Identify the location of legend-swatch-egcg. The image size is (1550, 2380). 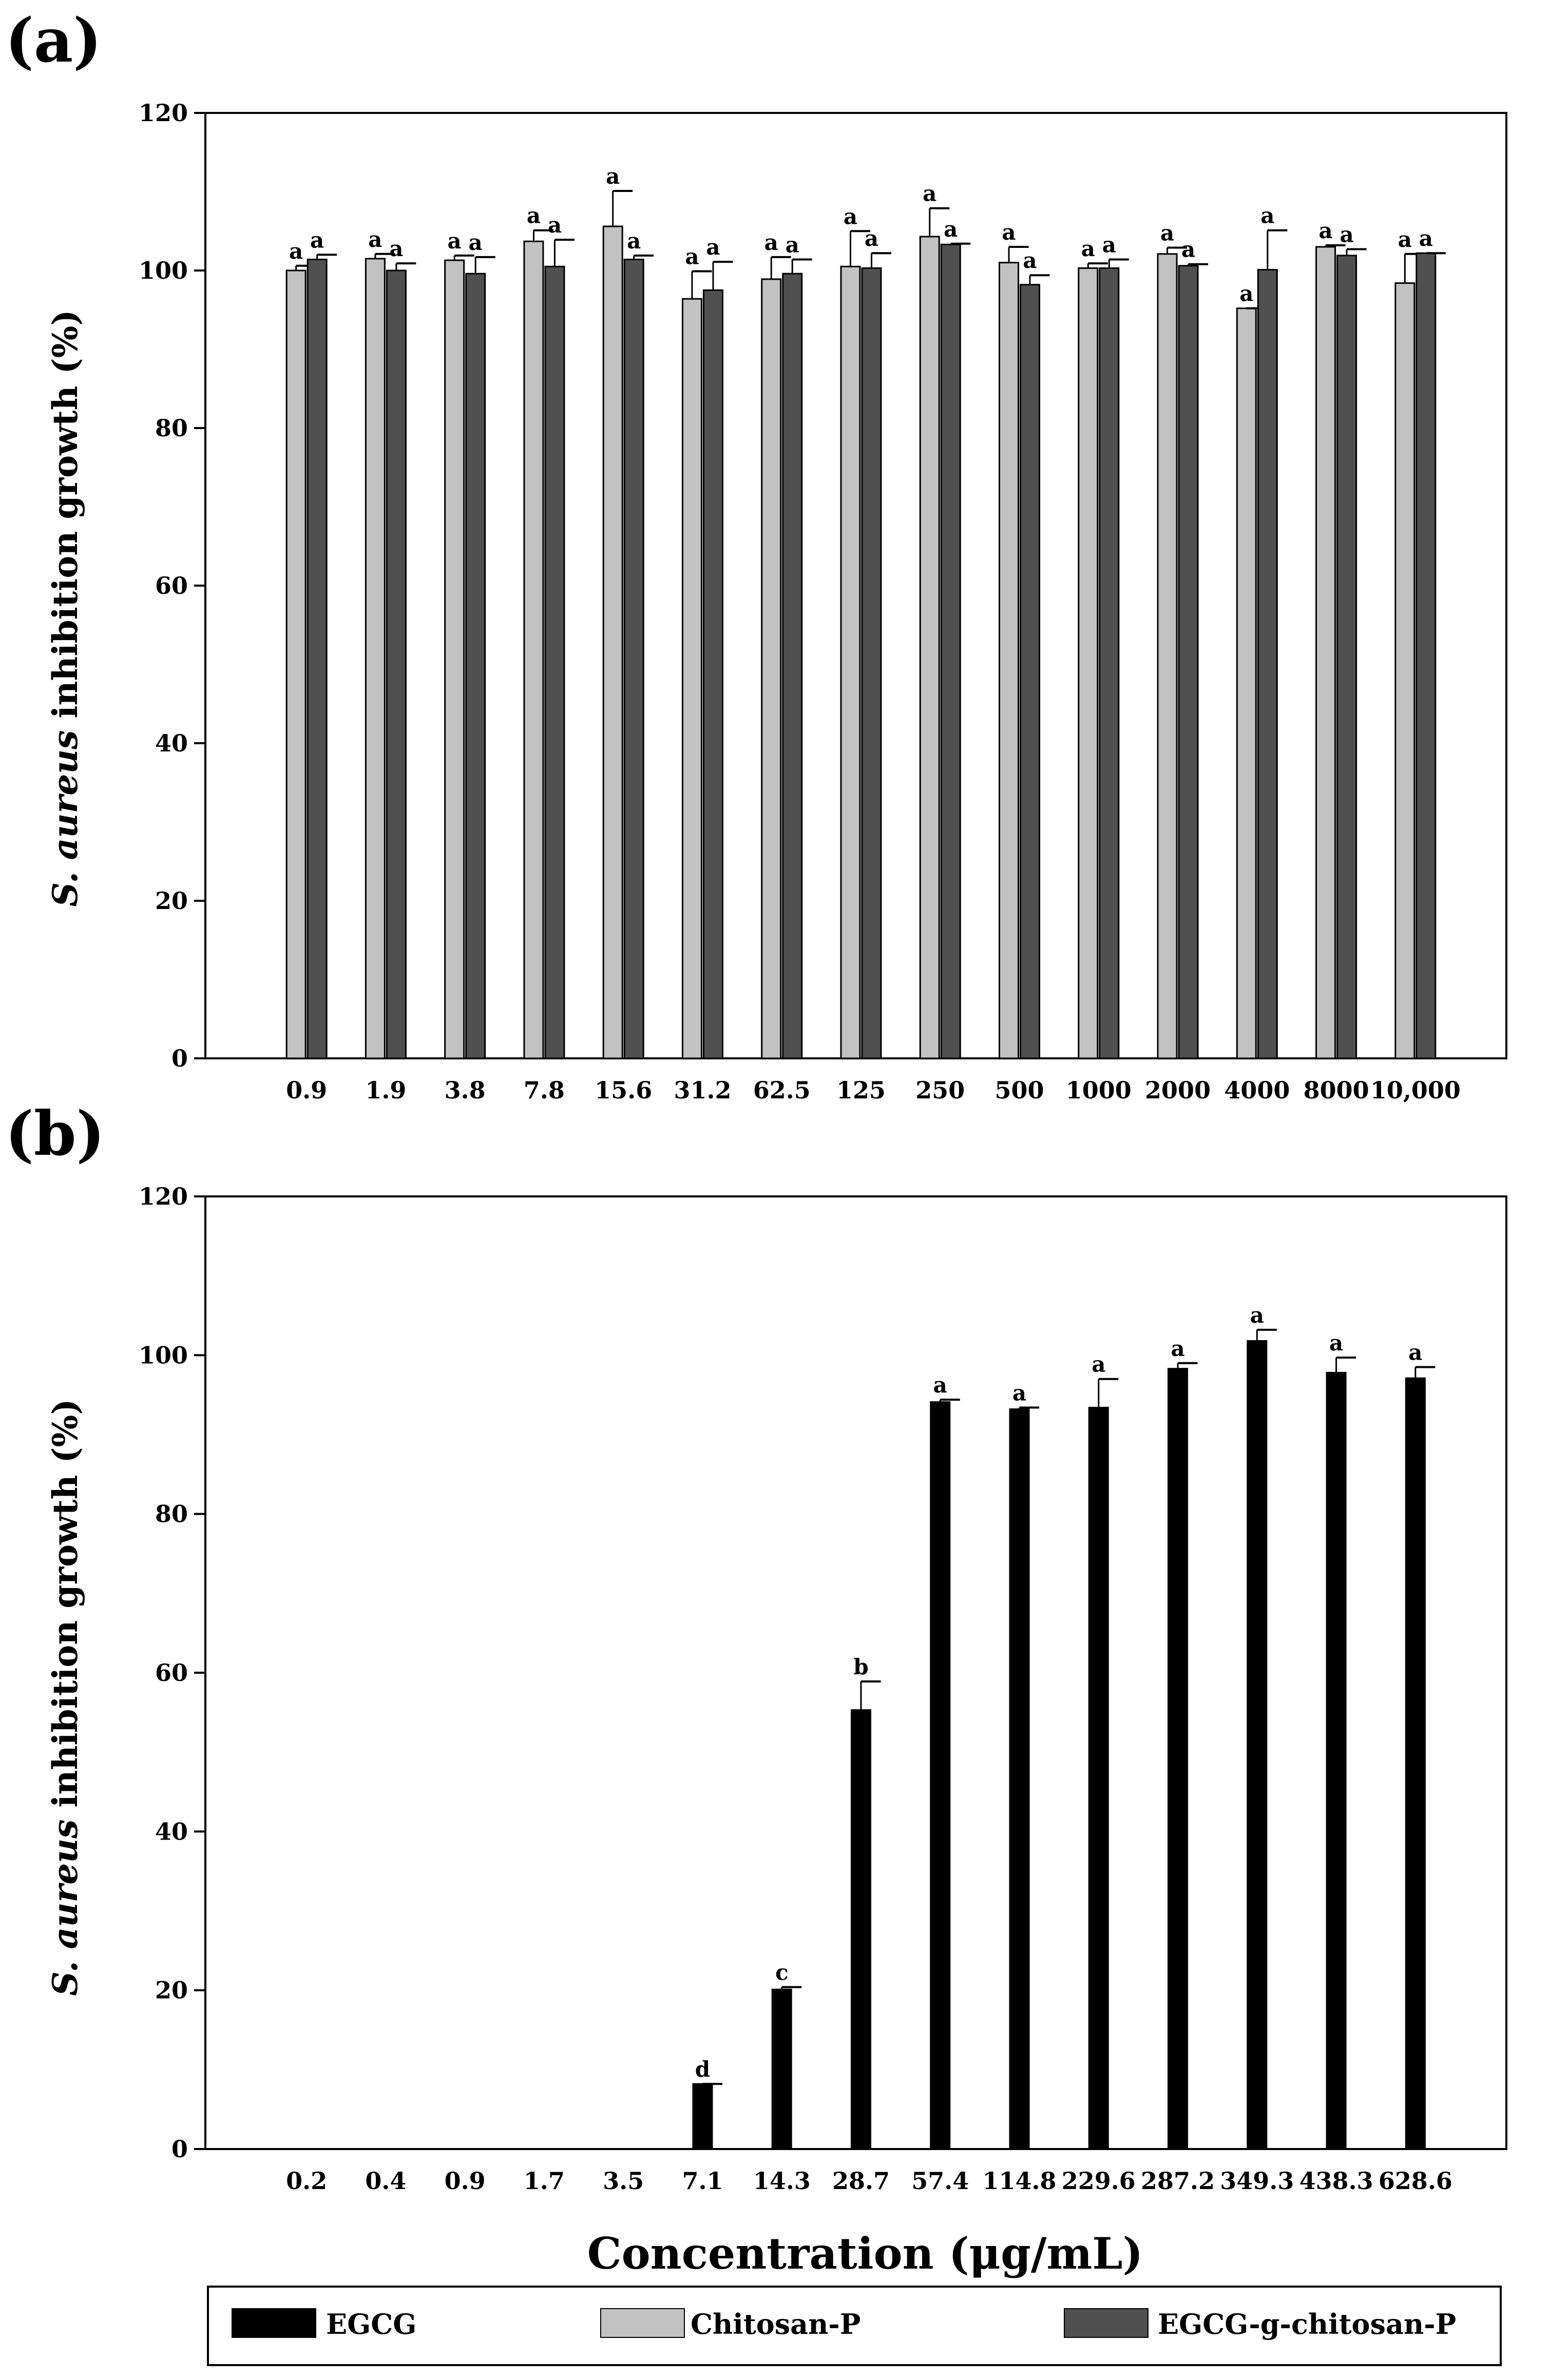
(274, 2323).